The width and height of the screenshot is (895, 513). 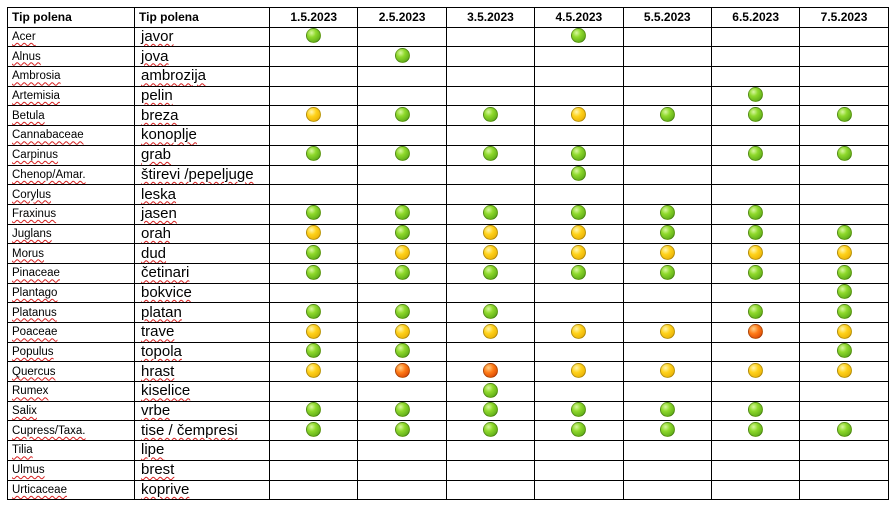 What do you see at coordinates (71, 96) in the screenshot?
I see `pollen-latin-name: Artemisia` at bounding box center [71, 96].